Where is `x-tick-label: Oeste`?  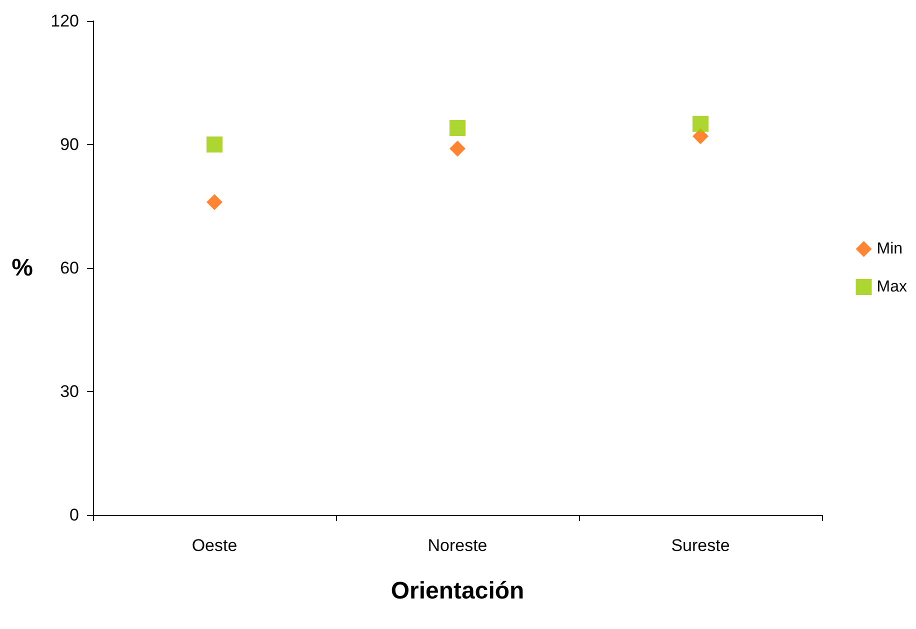 x-tick-label: Oeste is located at coordinates (215, 545).